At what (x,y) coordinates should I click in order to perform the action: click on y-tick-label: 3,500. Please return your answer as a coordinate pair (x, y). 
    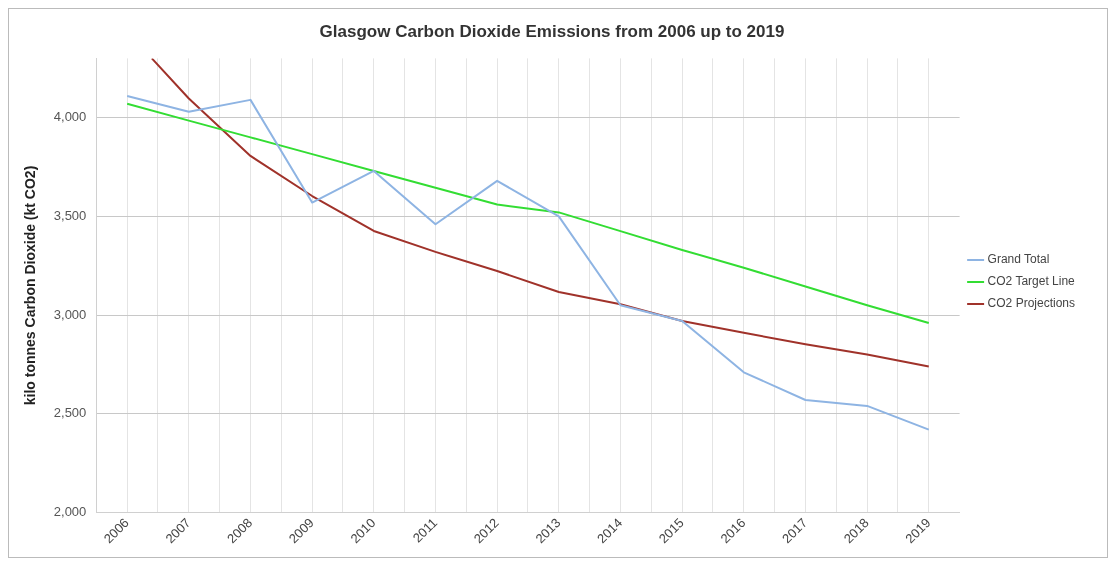
    Looking at the image, I should click on (70, 215).